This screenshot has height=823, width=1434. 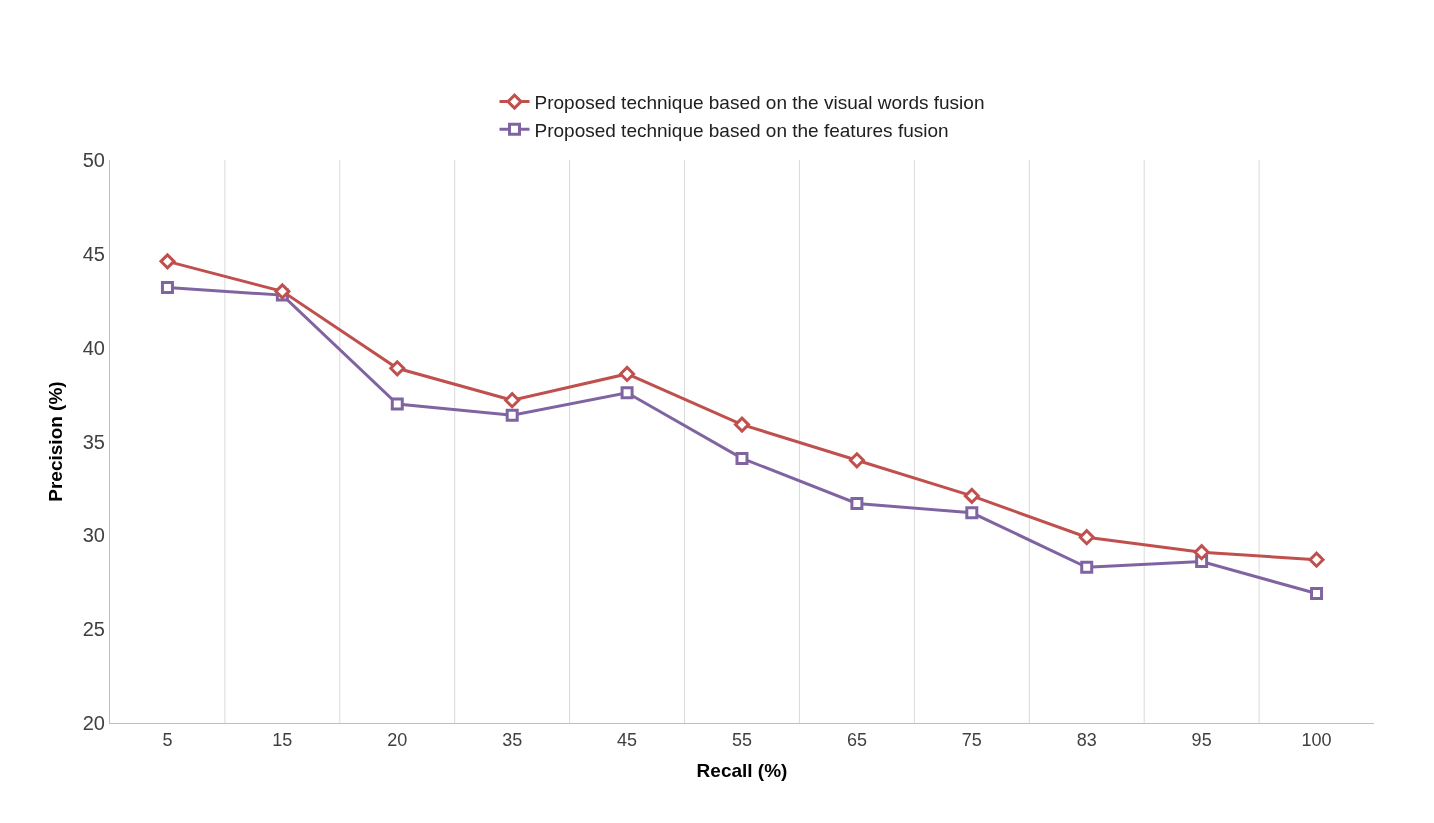 I want to click on x-axis-title: Recall (%), so click(x=742, y=771).